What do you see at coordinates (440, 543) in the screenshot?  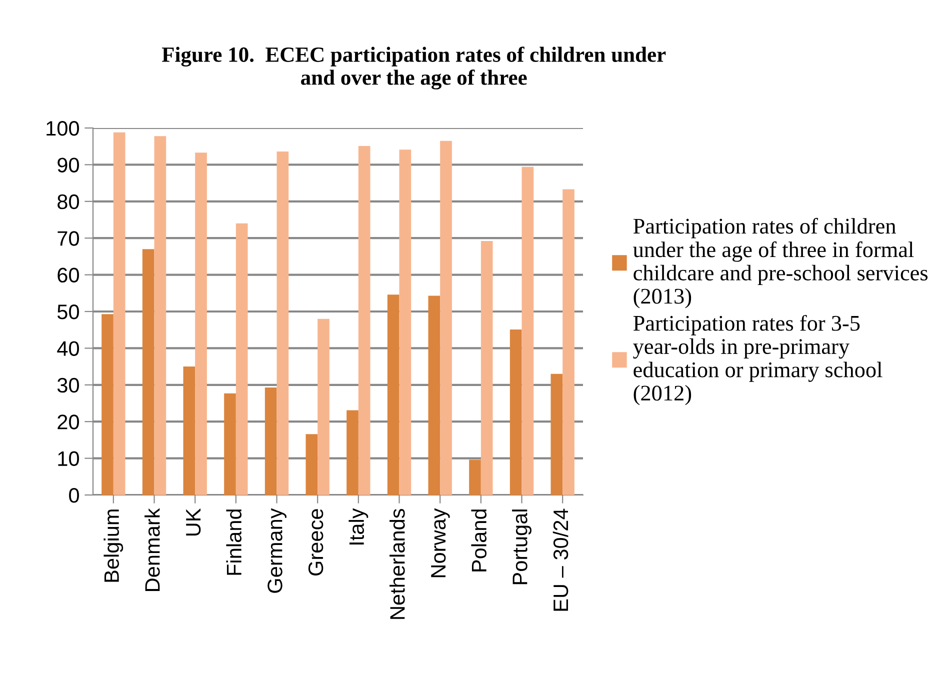 I see `x-tick-label: Norway` at bounding box center [440, 543].